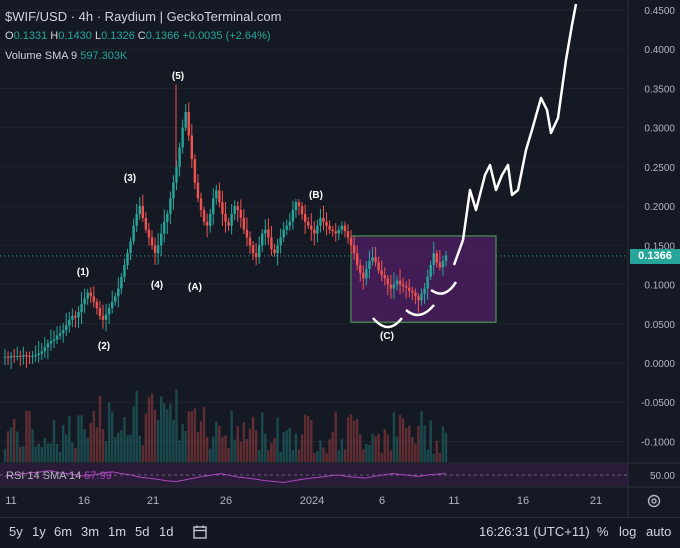 This screenshot has height=548, width=680. Describe the element at coordinates (659, 531) in the screenshot. I see `auto-toggle: auto` at that location.